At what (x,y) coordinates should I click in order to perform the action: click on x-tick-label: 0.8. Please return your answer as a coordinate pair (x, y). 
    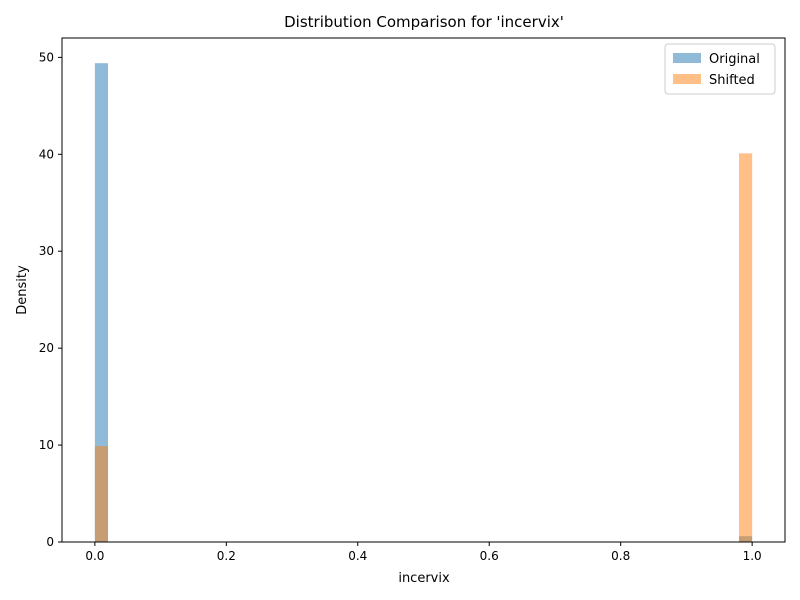
    Looking at the image, I should click on (620, 556).